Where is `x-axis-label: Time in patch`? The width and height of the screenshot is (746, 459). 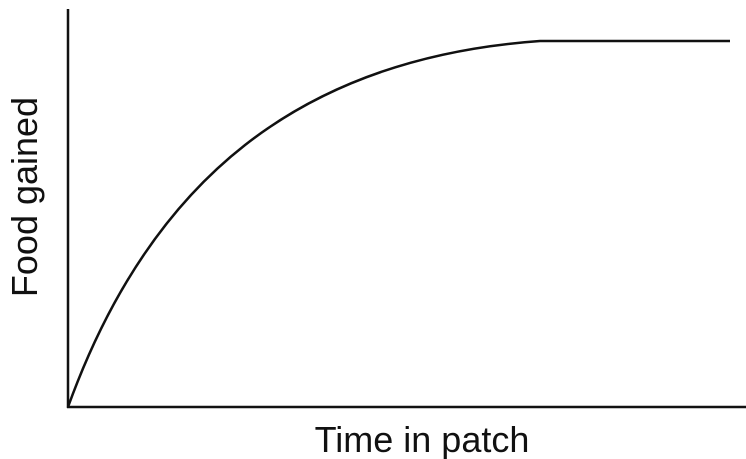 x-axis-label: Time in patch is located at coordinates (422, 439).